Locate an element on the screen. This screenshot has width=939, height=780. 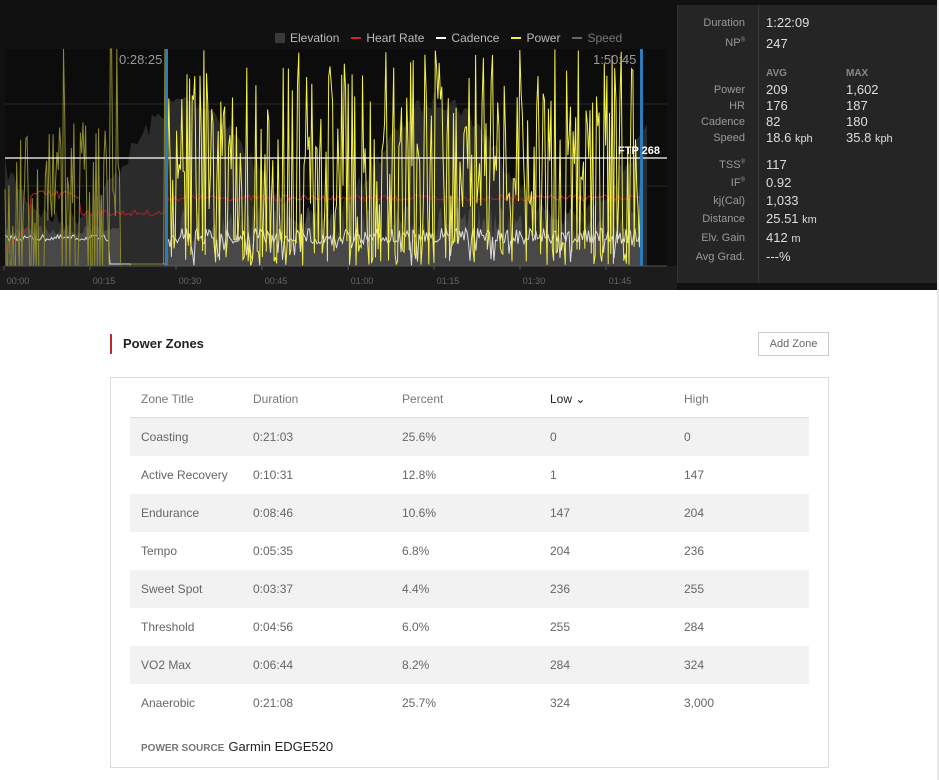
cell-duration: 0:21:08 is located at coordinates (273, 703).